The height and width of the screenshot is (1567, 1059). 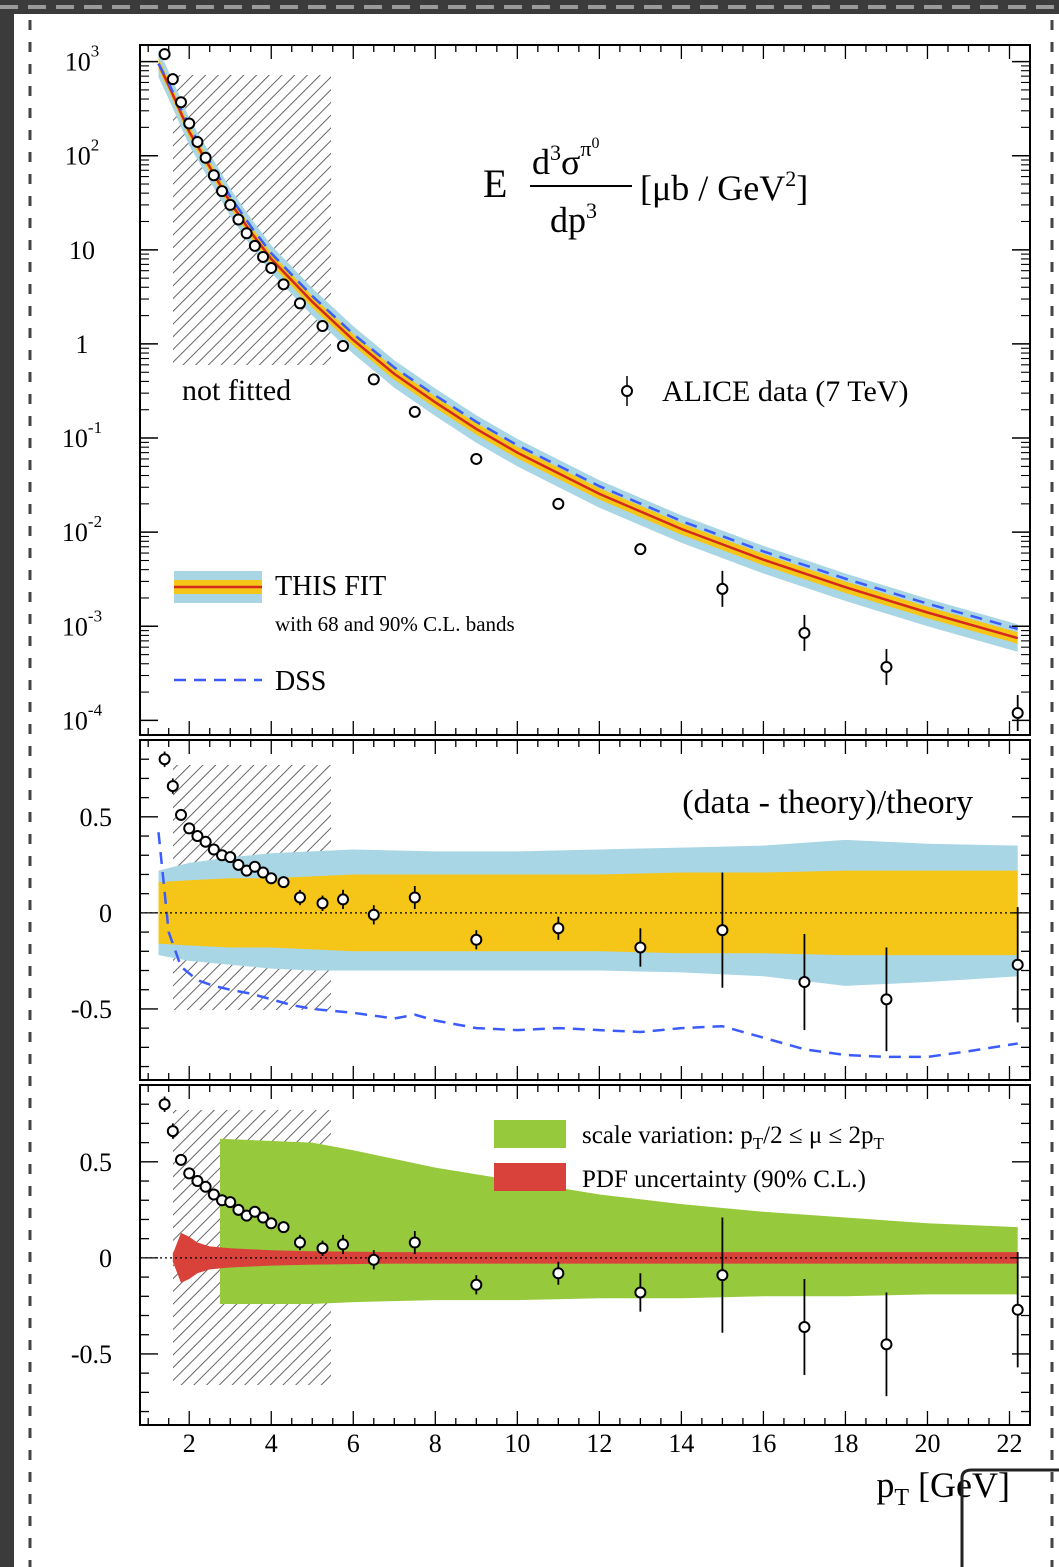 What do you see at coordinates (189, 1443) in the screenshot?
I see `x-tick-label: 2` at bounding box center [189, 1443].